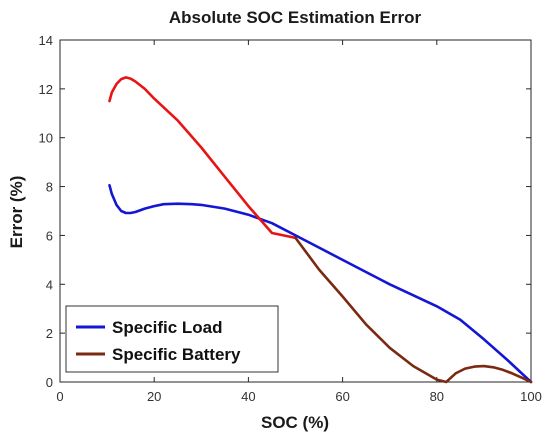 Image resolution: width=550 pixels, height=441 pixels. What do you see at coordinates (202, 158) in the screenshot?
I see `series-line-specific-battery-upper` at bounding box center [202, 158].